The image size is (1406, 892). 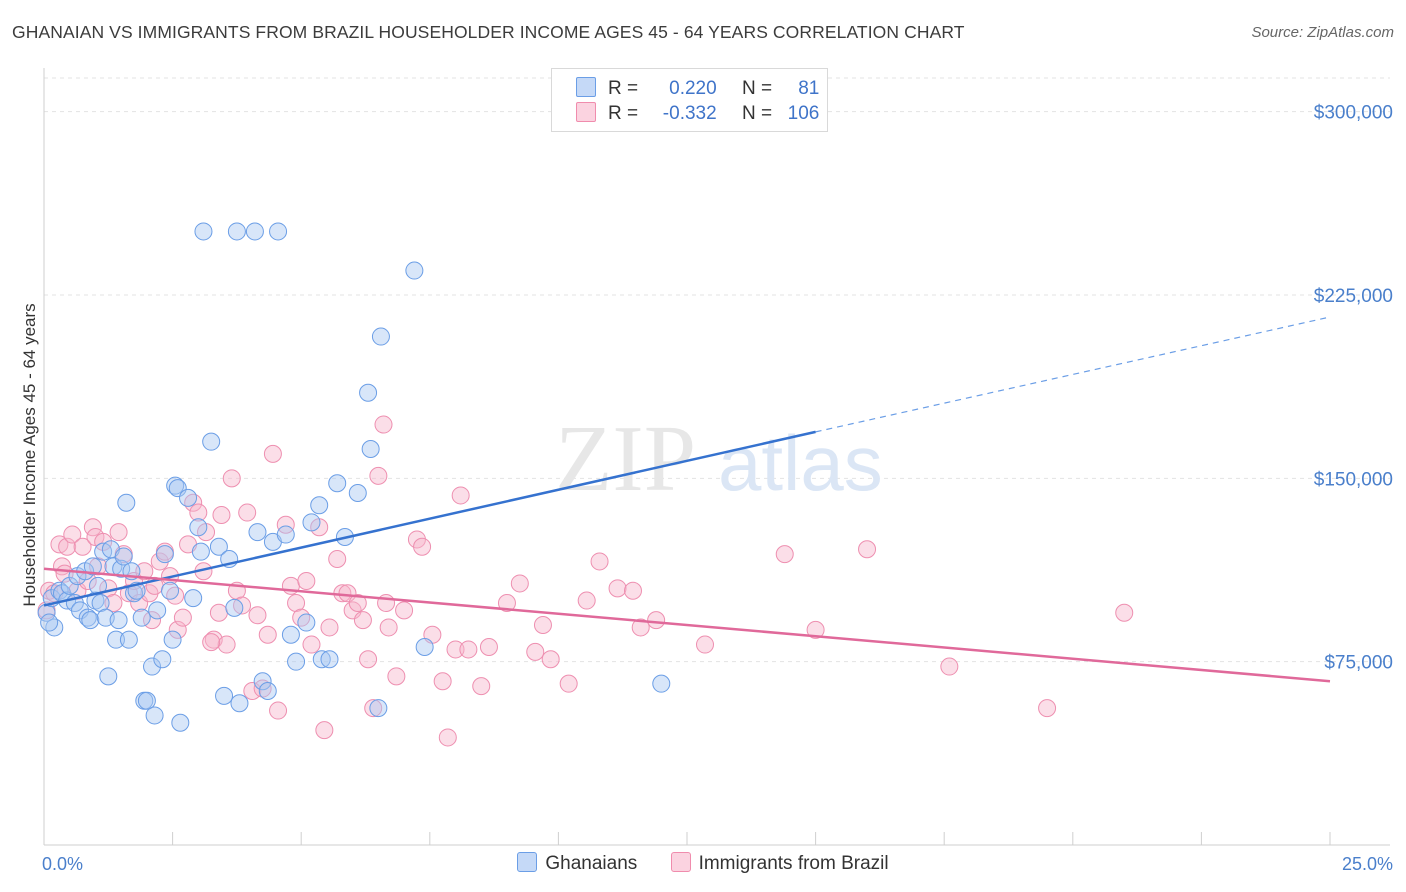 What do you see at coordinates (623, 113) in the screenshot?
I see `legend-r-label: R =` at bounding box center [623, 113].